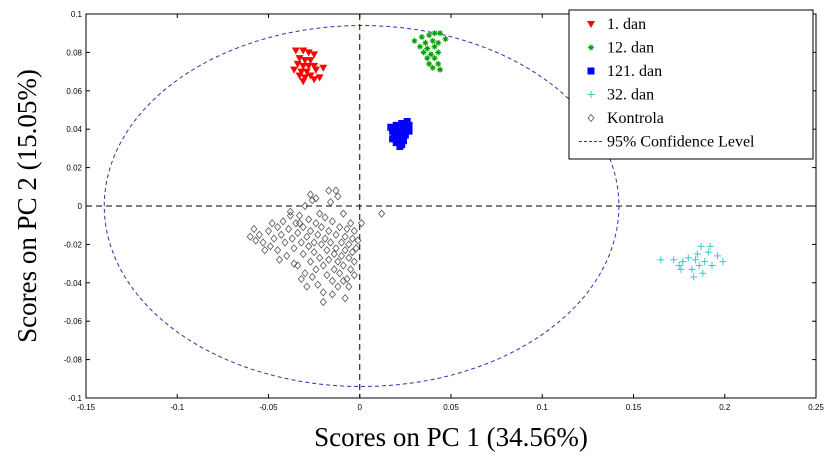 The width and height of the screenshot is (828, 457). What do you see at coordinates (635, 118) in the screenshot?
I see `legend-label: Kontrola` at bounding box center [635, 118].